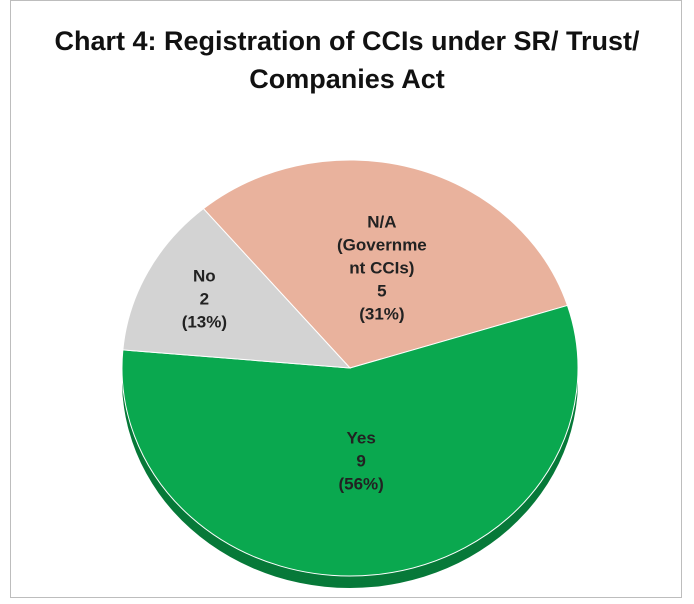 This screenshot has width=694, height=604. What do you see at coordinates (382, 291) in the screenshot?
I see `label-value: 5` at bounding box center [382, 291].